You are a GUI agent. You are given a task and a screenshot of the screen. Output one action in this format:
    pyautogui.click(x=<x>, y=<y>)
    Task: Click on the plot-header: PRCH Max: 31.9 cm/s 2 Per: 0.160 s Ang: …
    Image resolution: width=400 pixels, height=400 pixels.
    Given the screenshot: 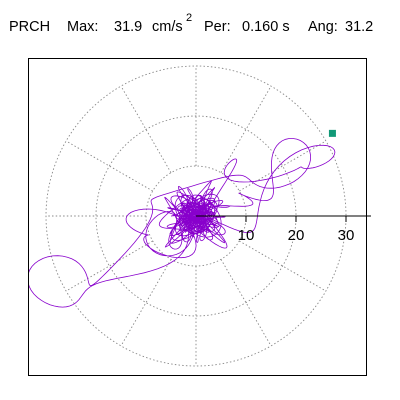 What is the action you would take?
    pyautogui.click(x=200, y=20)
    